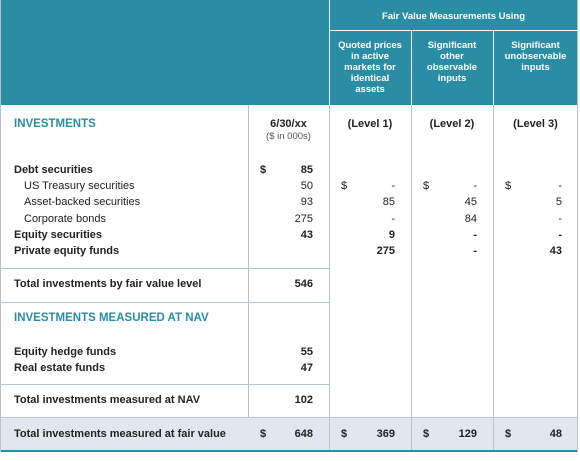 The height and width of the screenshot is (461, 580). I want to click on value: 48, so click(555, 434).